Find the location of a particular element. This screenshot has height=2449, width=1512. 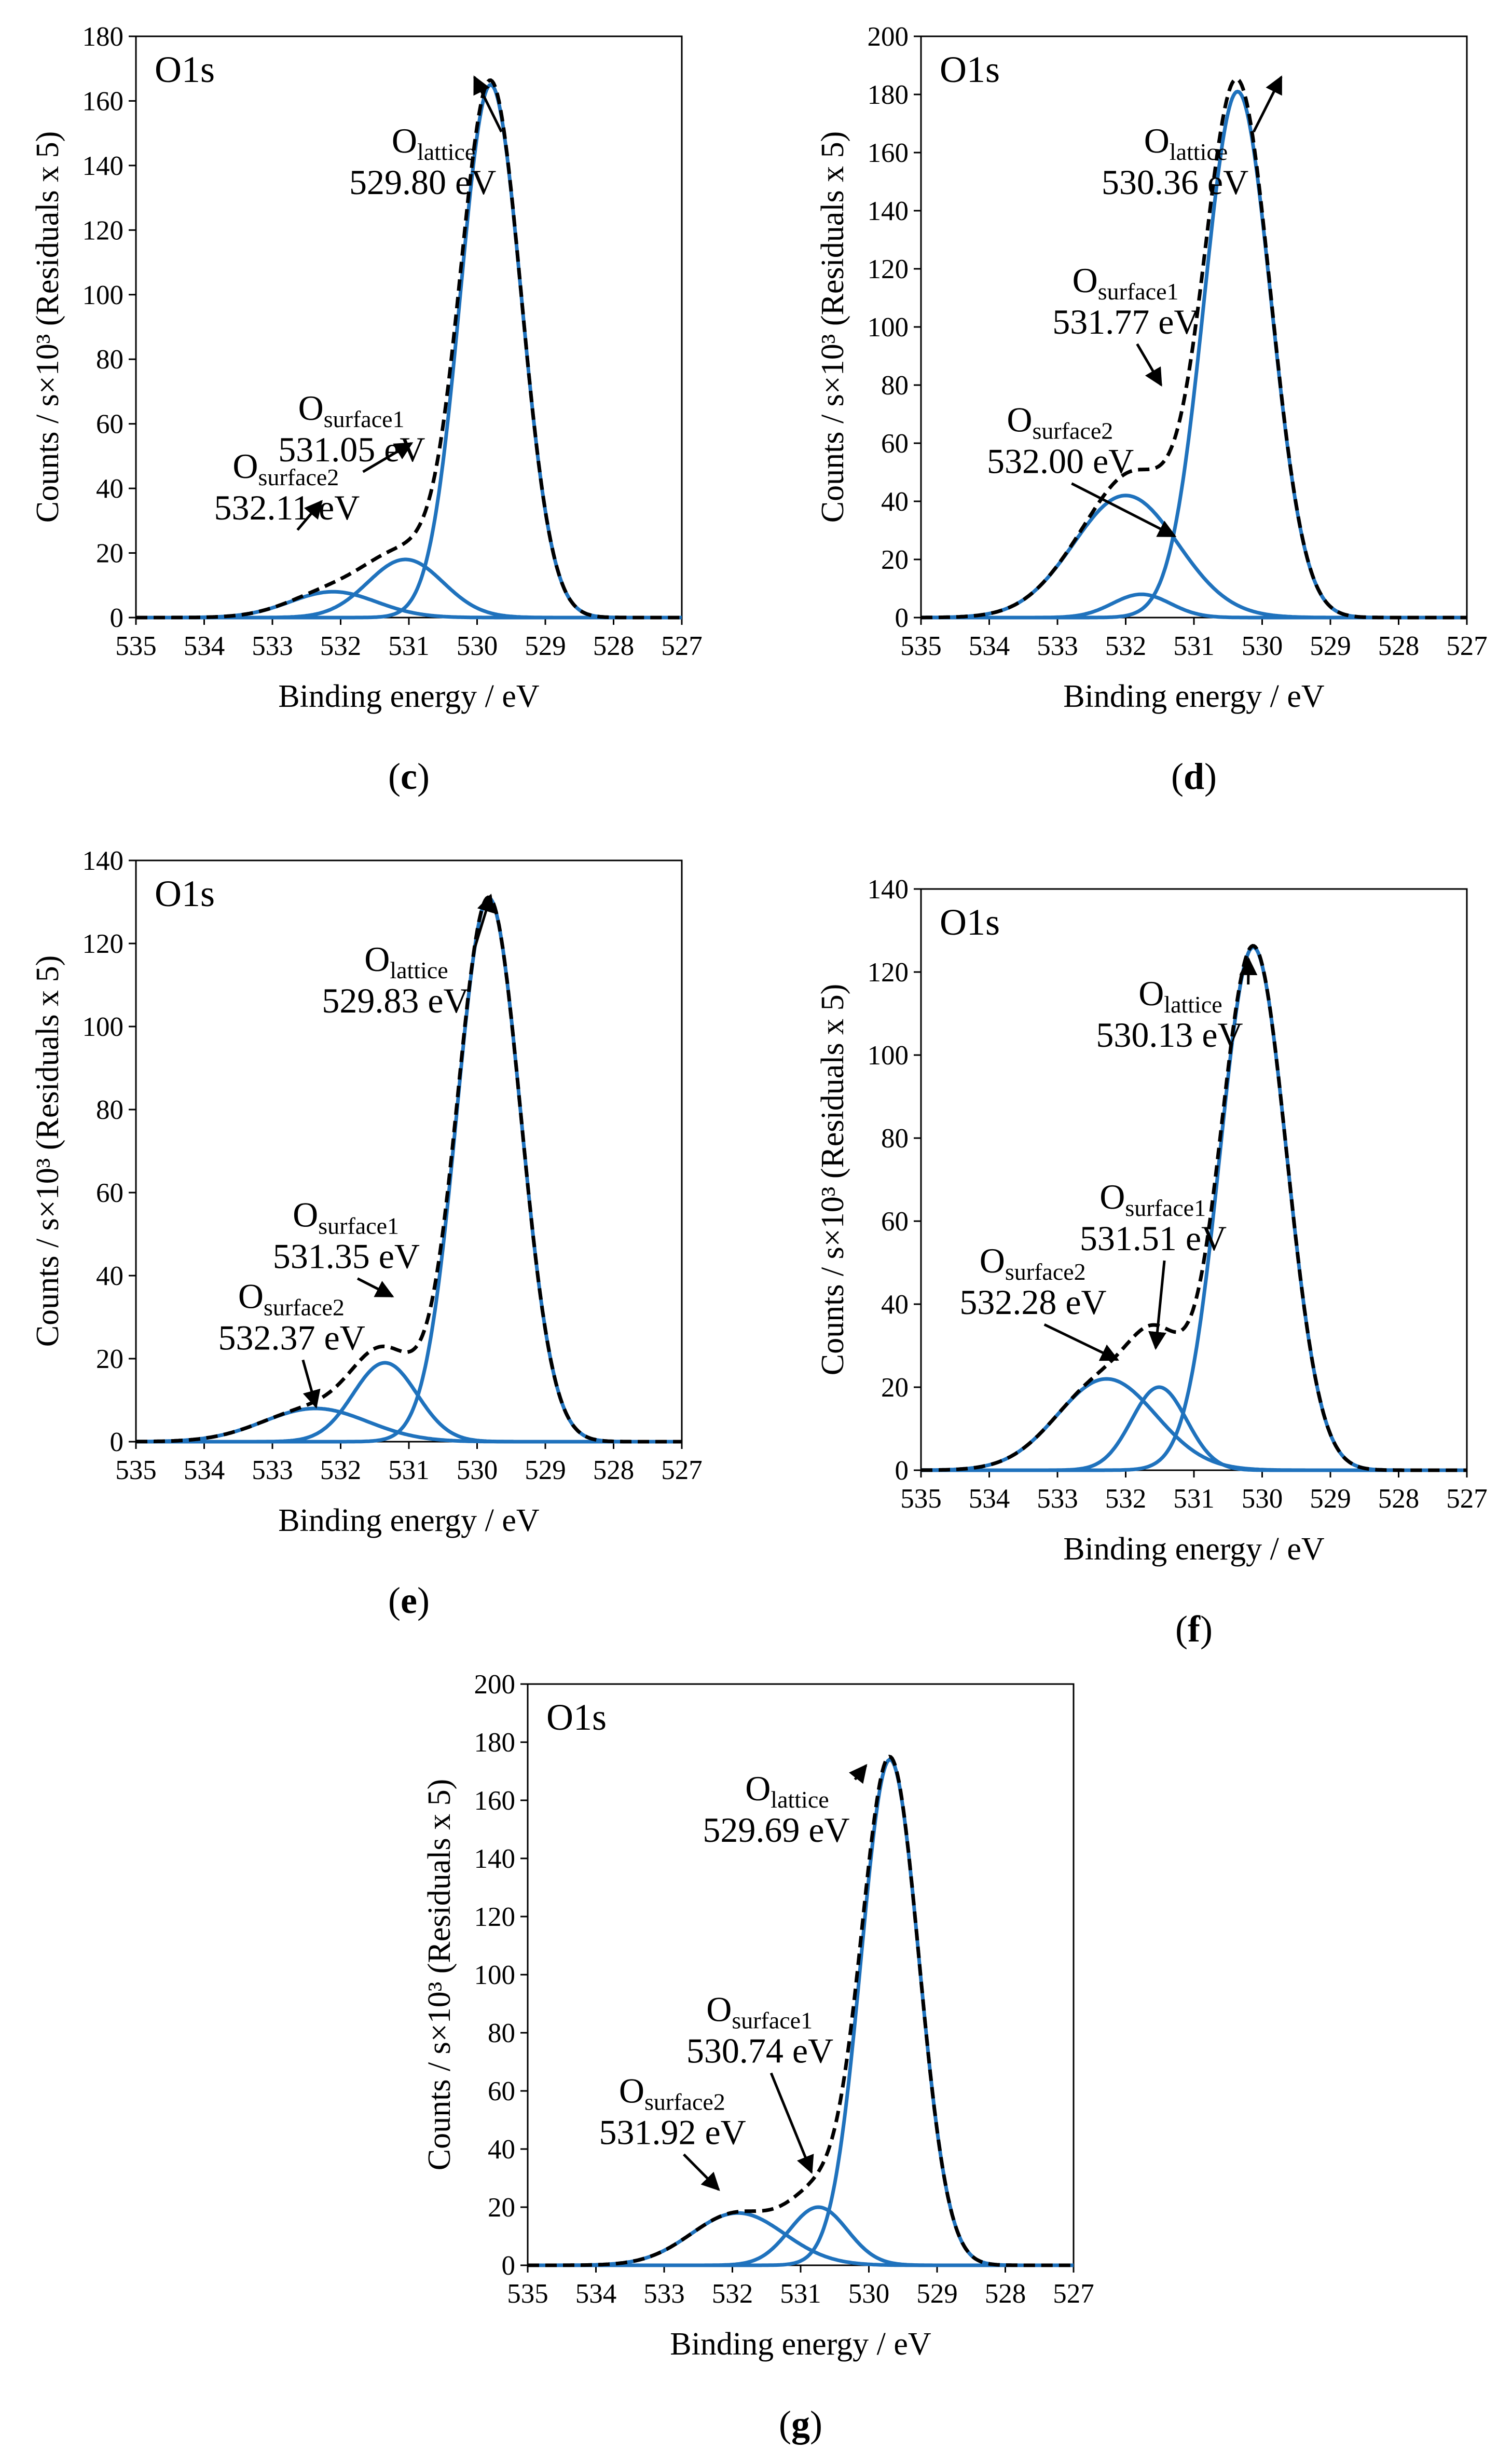

x-tick-label: 531 is located at coordinates (1194, 1499).